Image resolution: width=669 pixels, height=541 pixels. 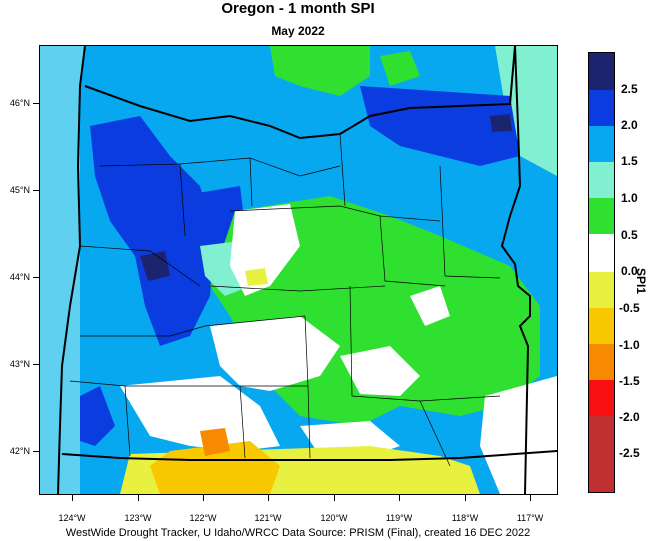 I want to click on color-legend, so click(x=601, y=272).